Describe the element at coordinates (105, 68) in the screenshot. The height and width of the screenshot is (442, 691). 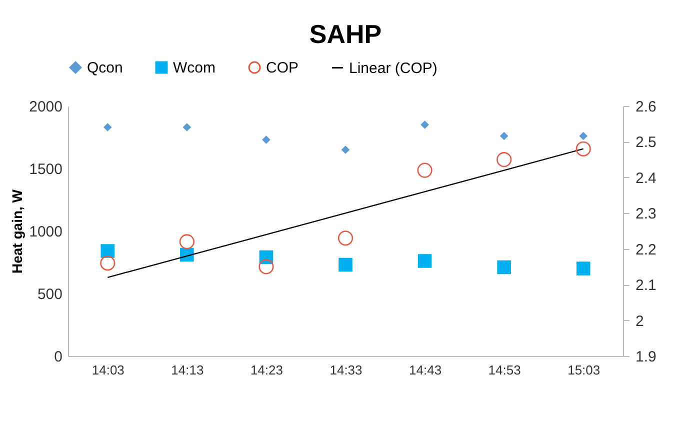
I see `legend-label: Qcon` at that location.